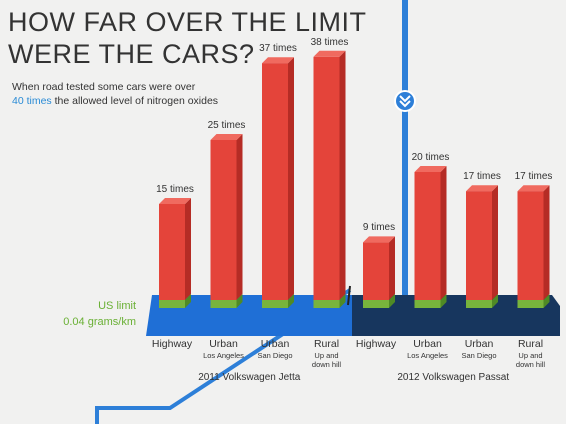 The height and width of the screenshot is (424, 566). What do you see at coordinates (453, 377) in the screenshot?
I see `group-label: 2012 Volkswagen Passat` at bounding box center [453, 377].